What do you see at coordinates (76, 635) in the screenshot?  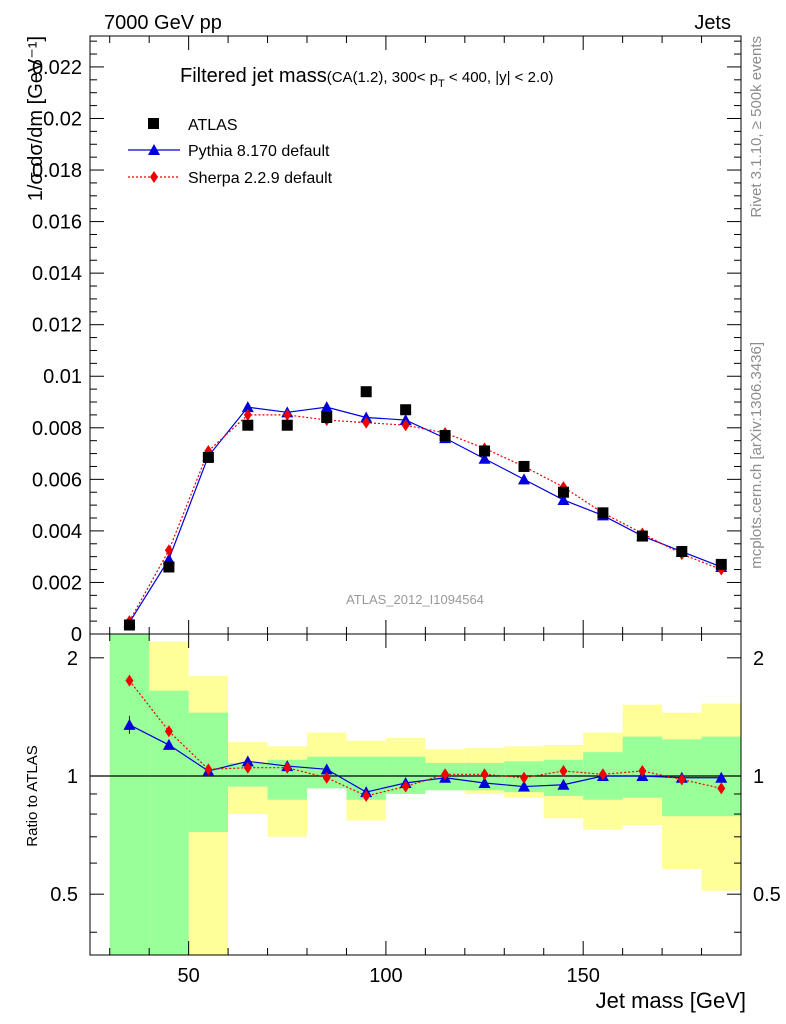 I see `y-tick-label: 0` at bounding box center [76, 635].